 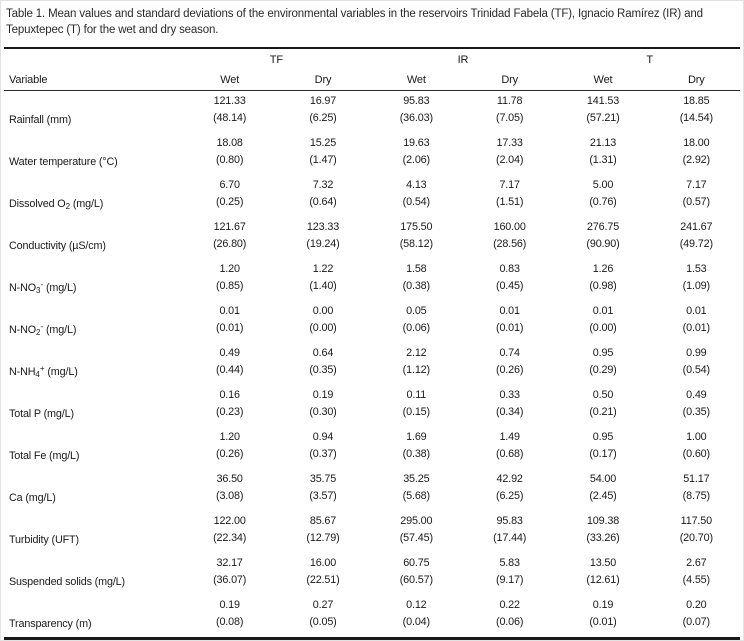 I want to click on variable-label: Conductivity (µS/cm), so click(x=92, y=238).